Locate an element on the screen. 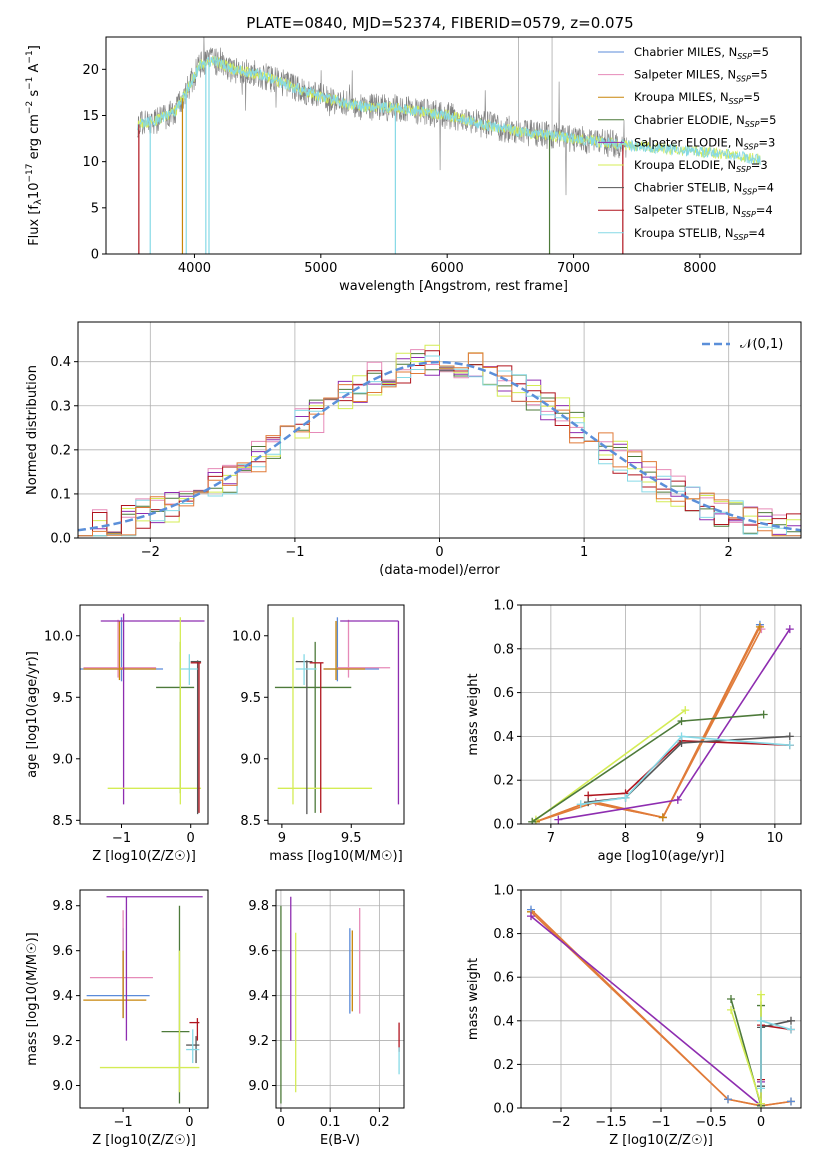 This screenshot has width=819, height=1170. series-line-chabrier-miles is located at coordinates (661, 1008).